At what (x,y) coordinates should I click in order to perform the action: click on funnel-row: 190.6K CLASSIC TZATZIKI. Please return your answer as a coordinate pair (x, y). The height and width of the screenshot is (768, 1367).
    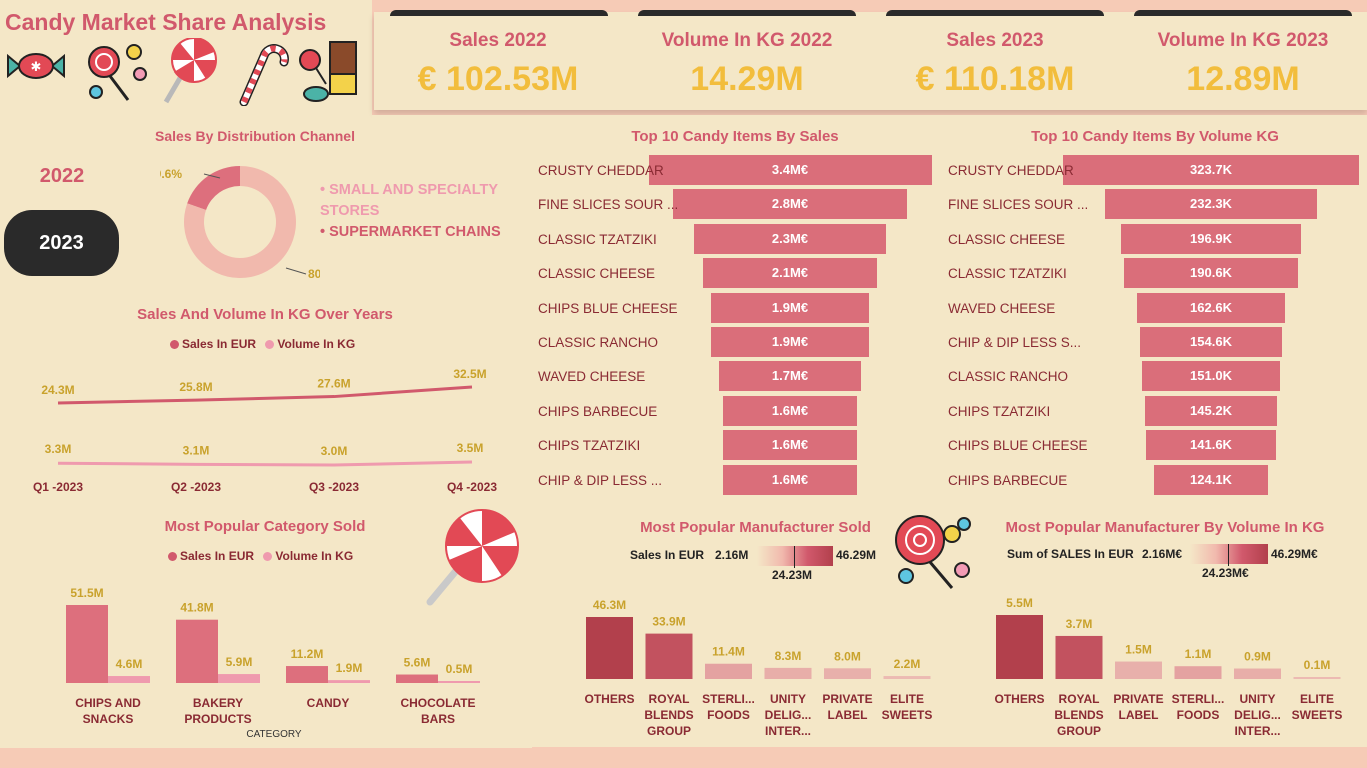
    Looking at the image, I should click on (1155, 273).